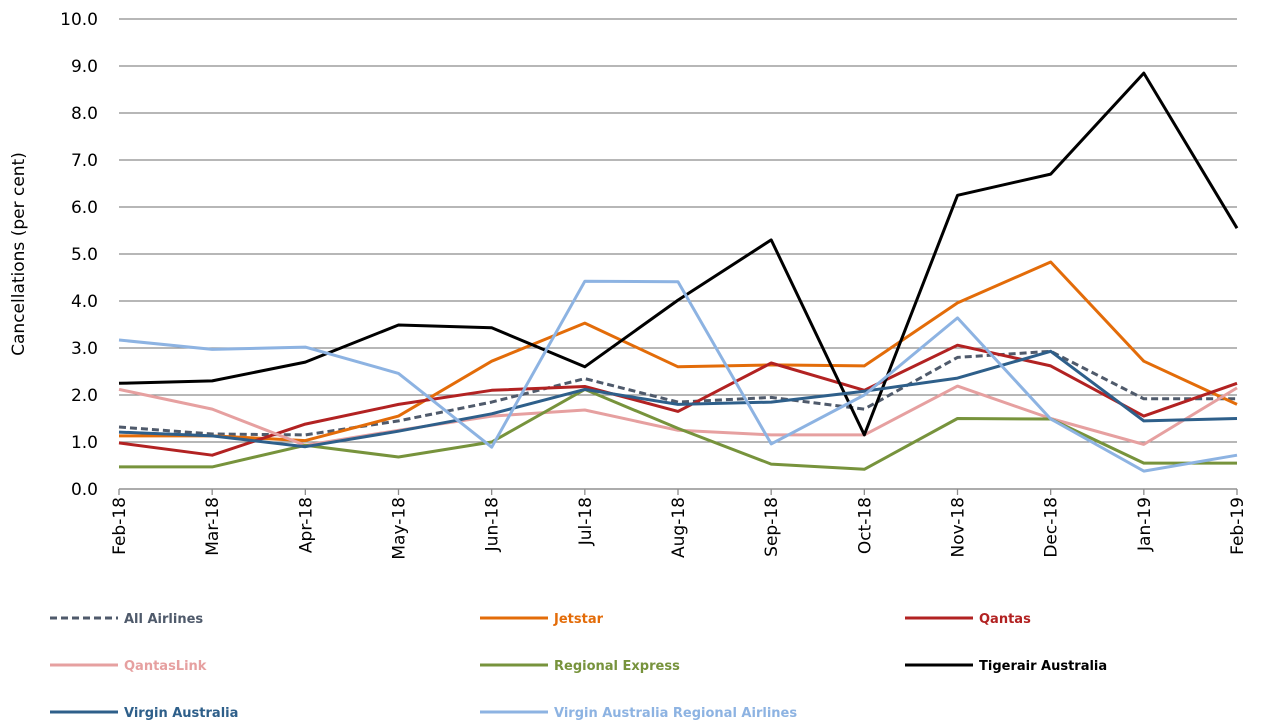 The image size is (1271, 724). I want to click on x-tick-label: Mar-18, so click(213, 526).